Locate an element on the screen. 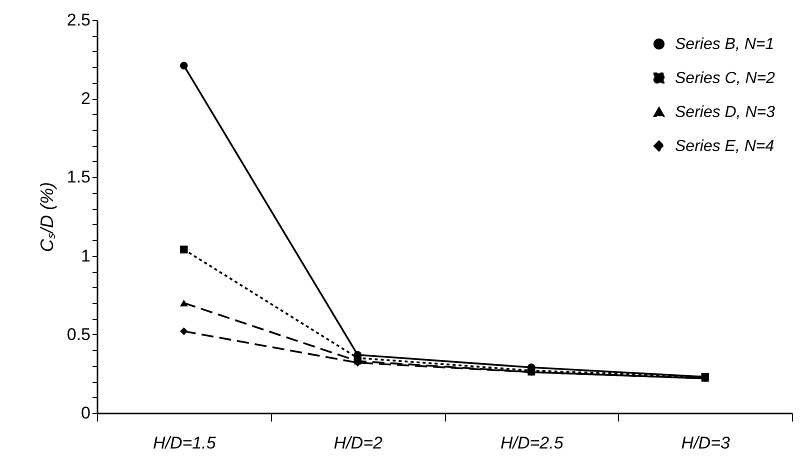 The height and width of the screenshot is (466, 805). y-tick-label: 1 is located at coordinates (85, 256).